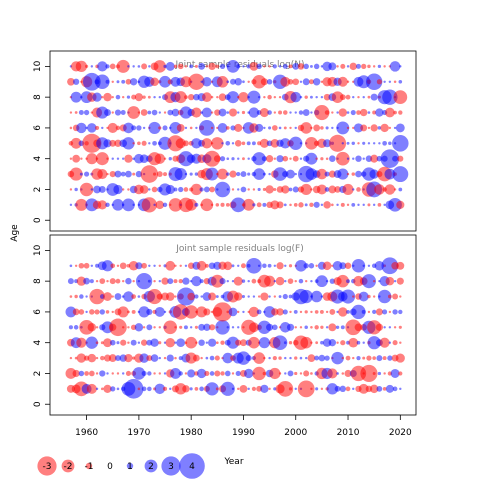  Describe the element at coordinates (121, 466) in the screenshot. I see `legend: -3 -2 -1 0 1 2 3 4` at that location.